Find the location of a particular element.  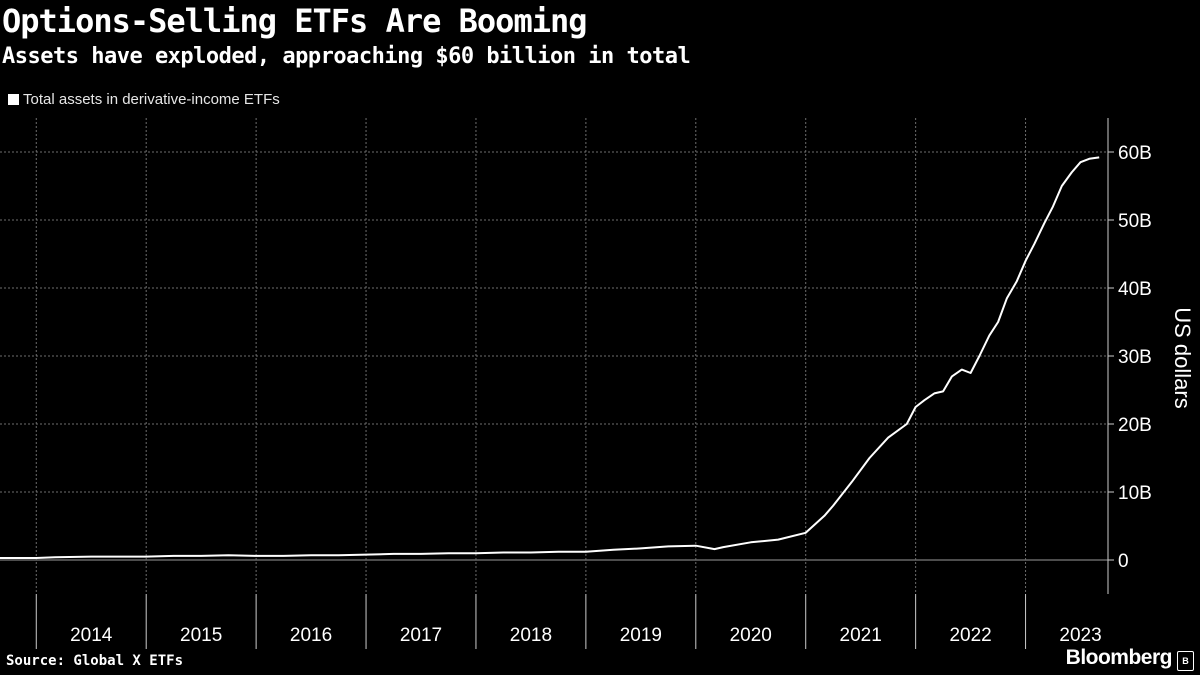

bloomberg-box-icon: B is located at coordinates (1185, 661).